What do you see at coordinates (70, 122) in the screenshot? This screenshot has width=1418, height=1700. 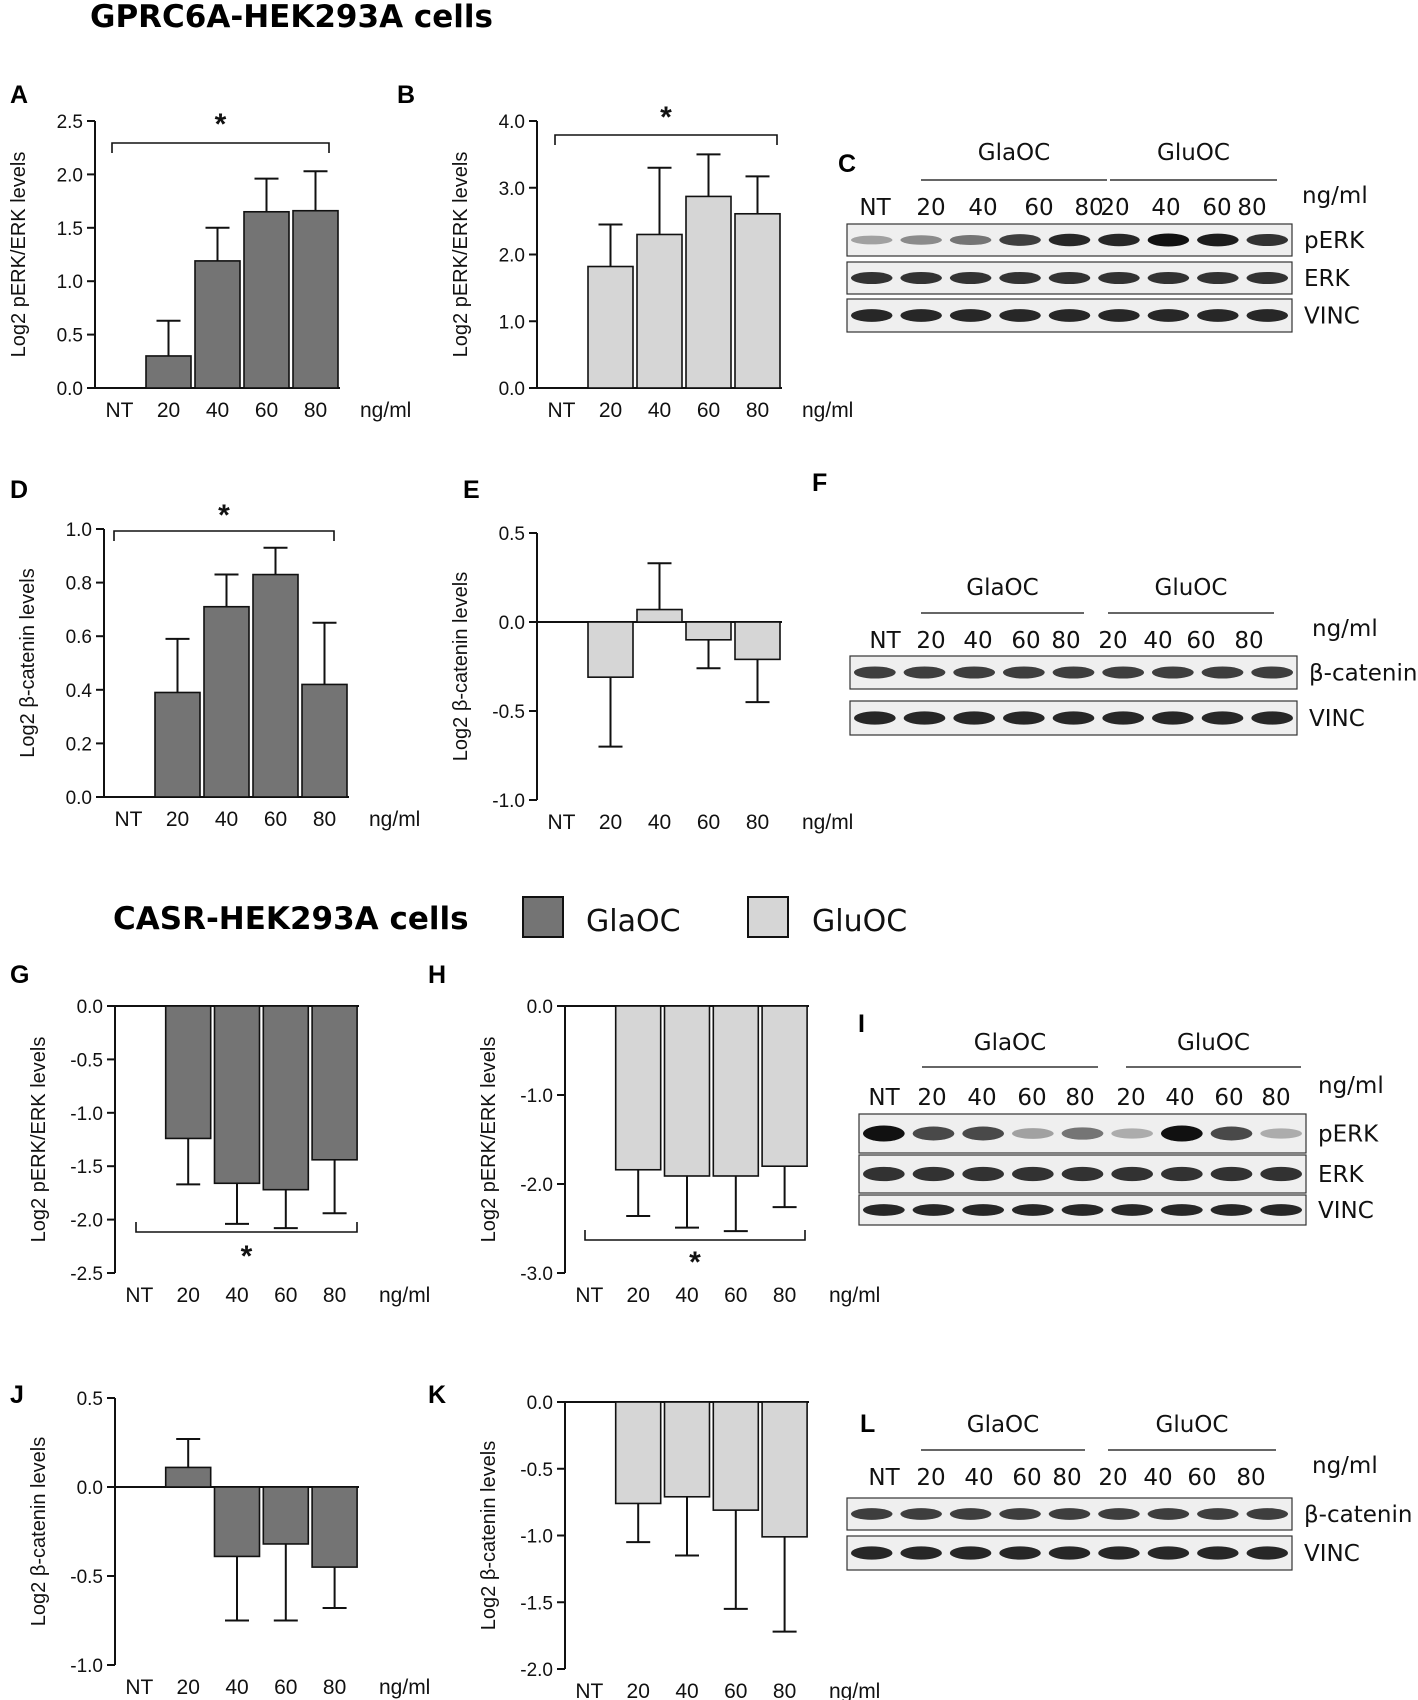 I see `y-tick-label: 2.5` at bounding box center [70, 122].